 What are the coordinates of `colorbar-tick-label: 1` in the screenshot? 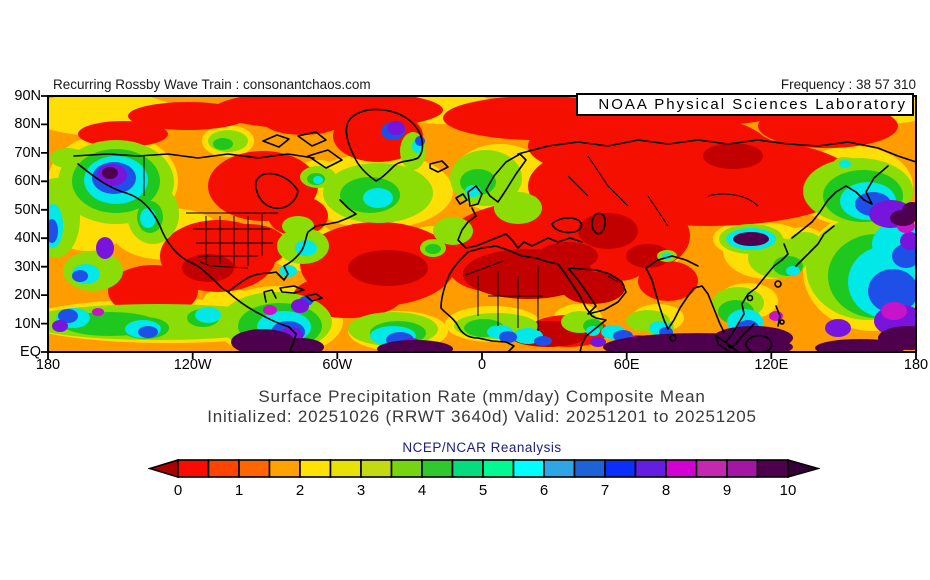 It's located at (239, 490).